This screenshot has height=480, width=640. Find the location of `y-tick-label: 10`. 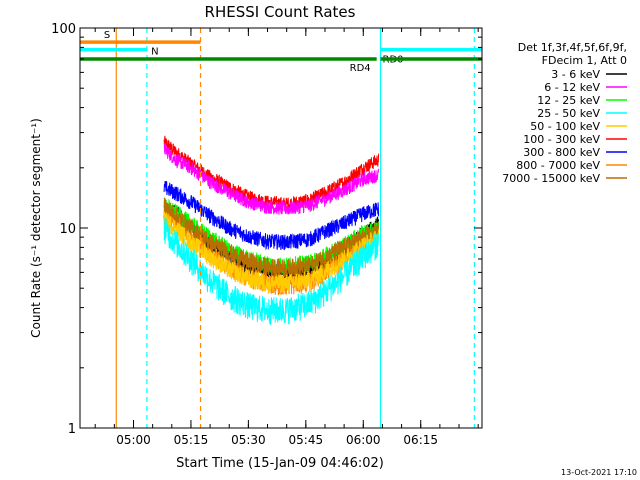

y-tick-label: 10 is located at coordinates (67, 229).